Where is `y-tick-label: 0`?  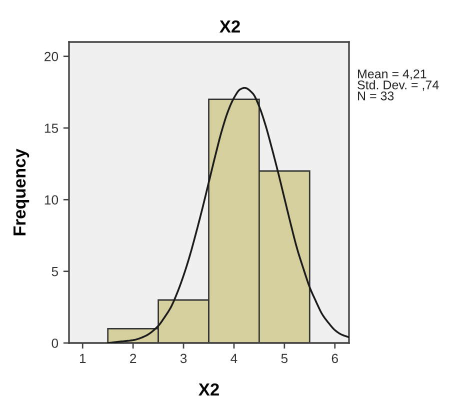 y-tick-label: 0 is located at coordinates (55, 343).